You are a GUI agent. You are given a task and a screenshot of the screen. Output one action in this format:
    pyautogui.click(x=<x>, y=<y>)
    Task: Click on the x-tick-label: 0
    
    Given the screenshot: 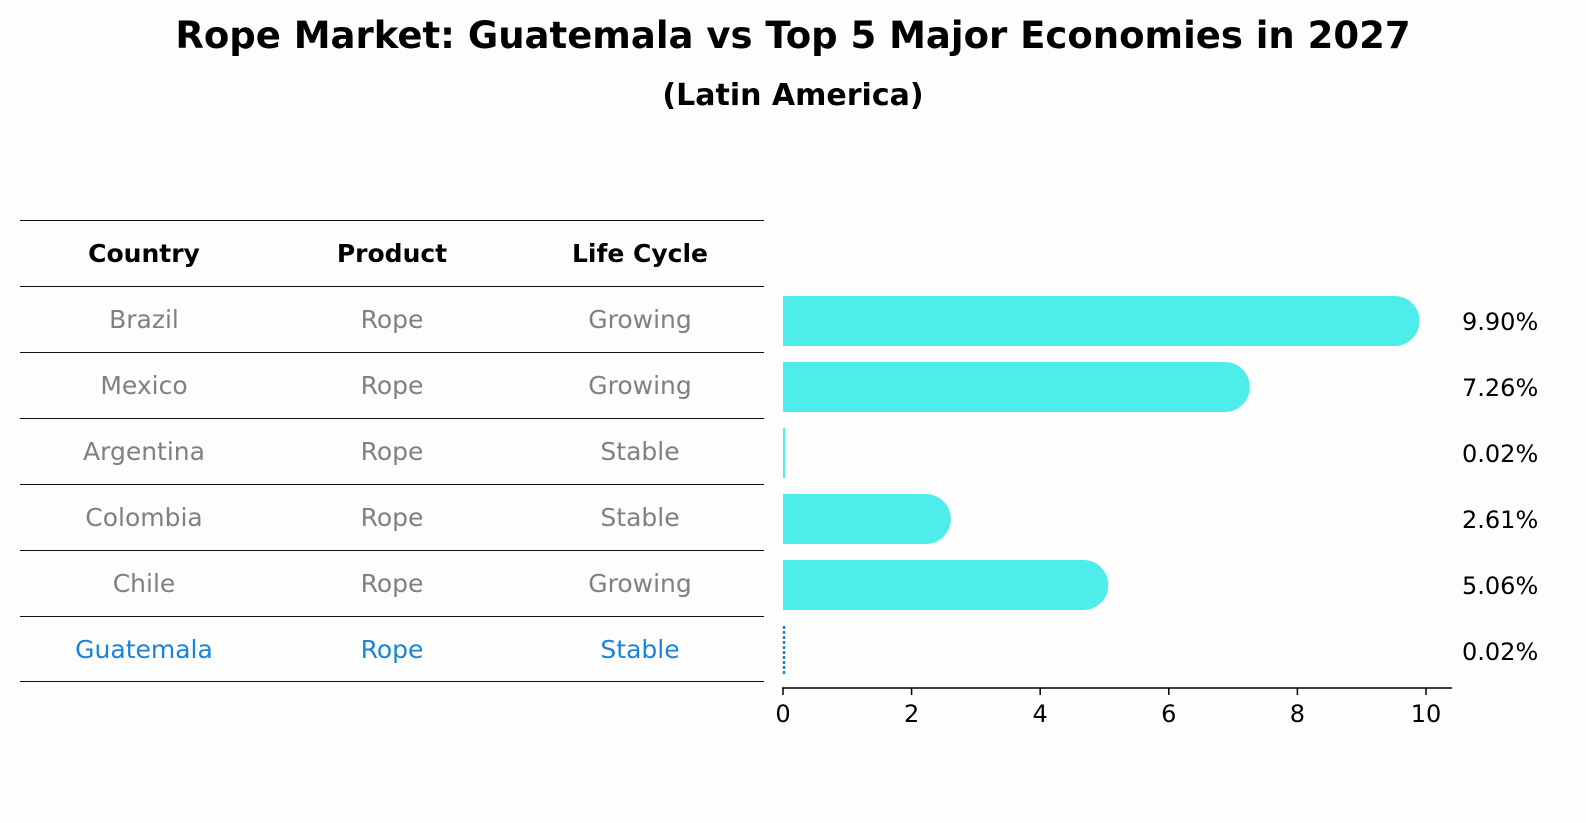 What is the action you would take?
    pyautogui.click(x=782, y=714)
    